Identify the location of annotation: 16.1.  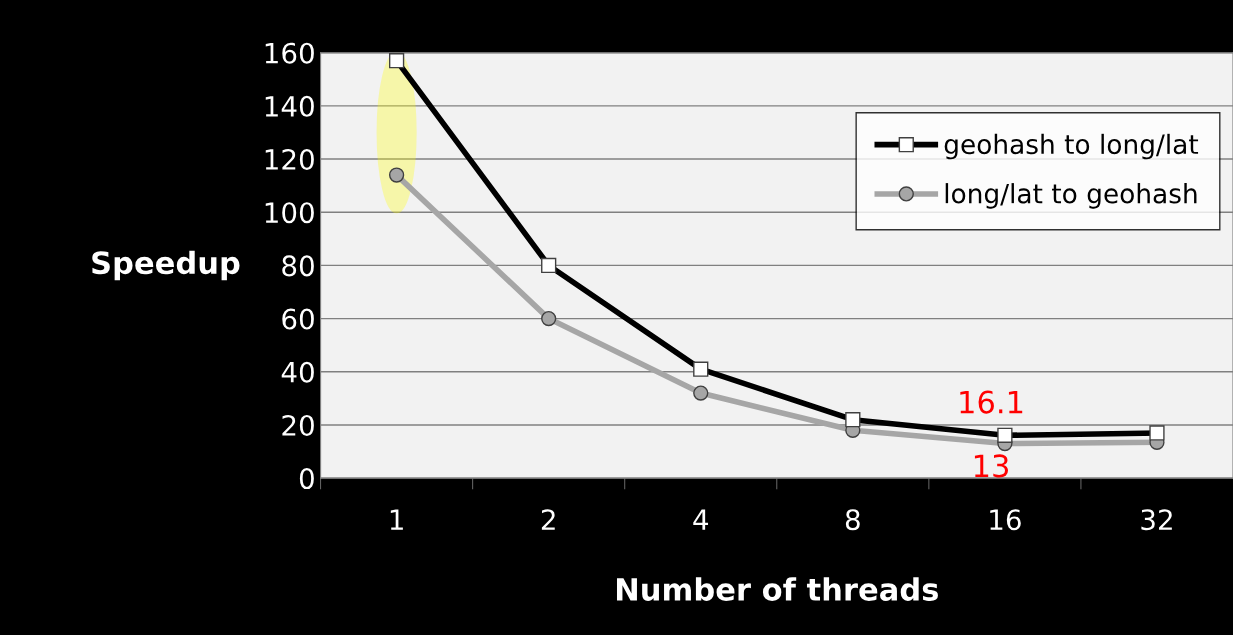
(991, 402).